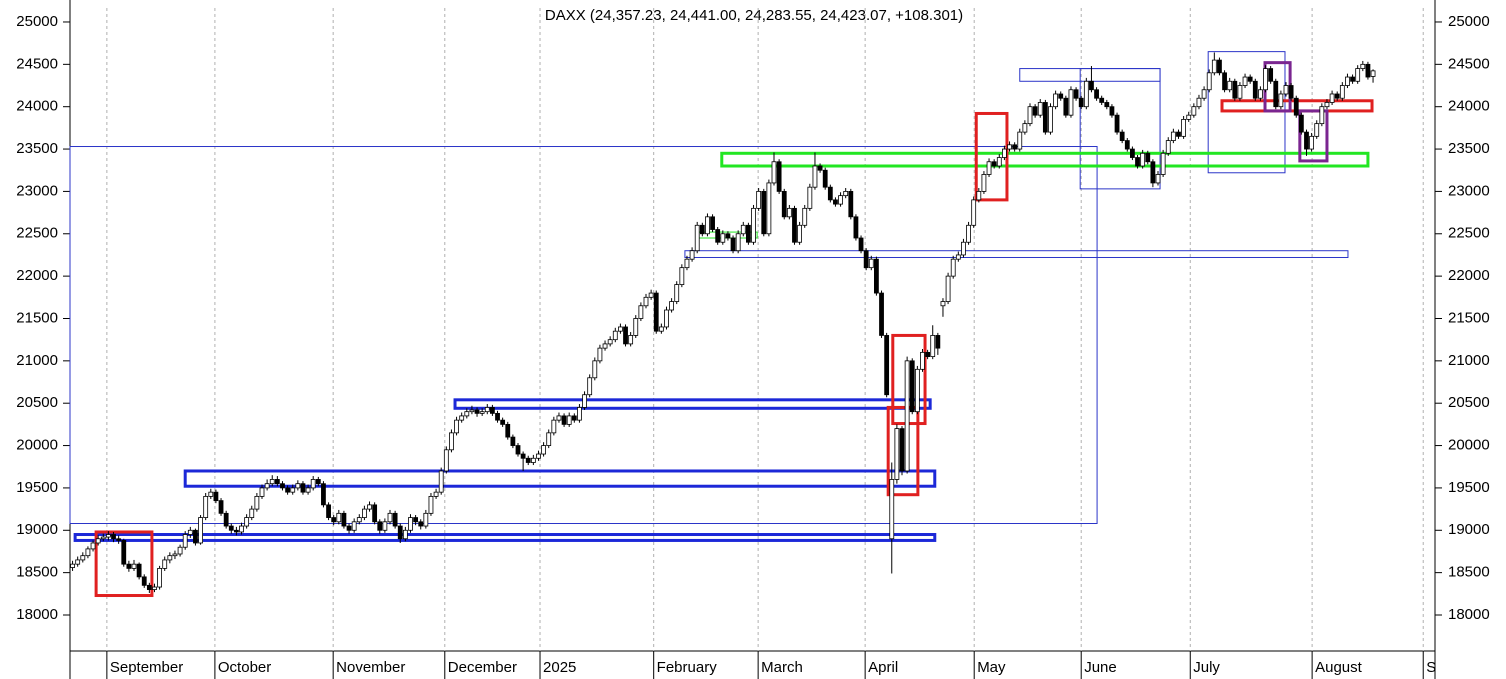  I want to click on y-tick-label: 22500, so click(37, 233).